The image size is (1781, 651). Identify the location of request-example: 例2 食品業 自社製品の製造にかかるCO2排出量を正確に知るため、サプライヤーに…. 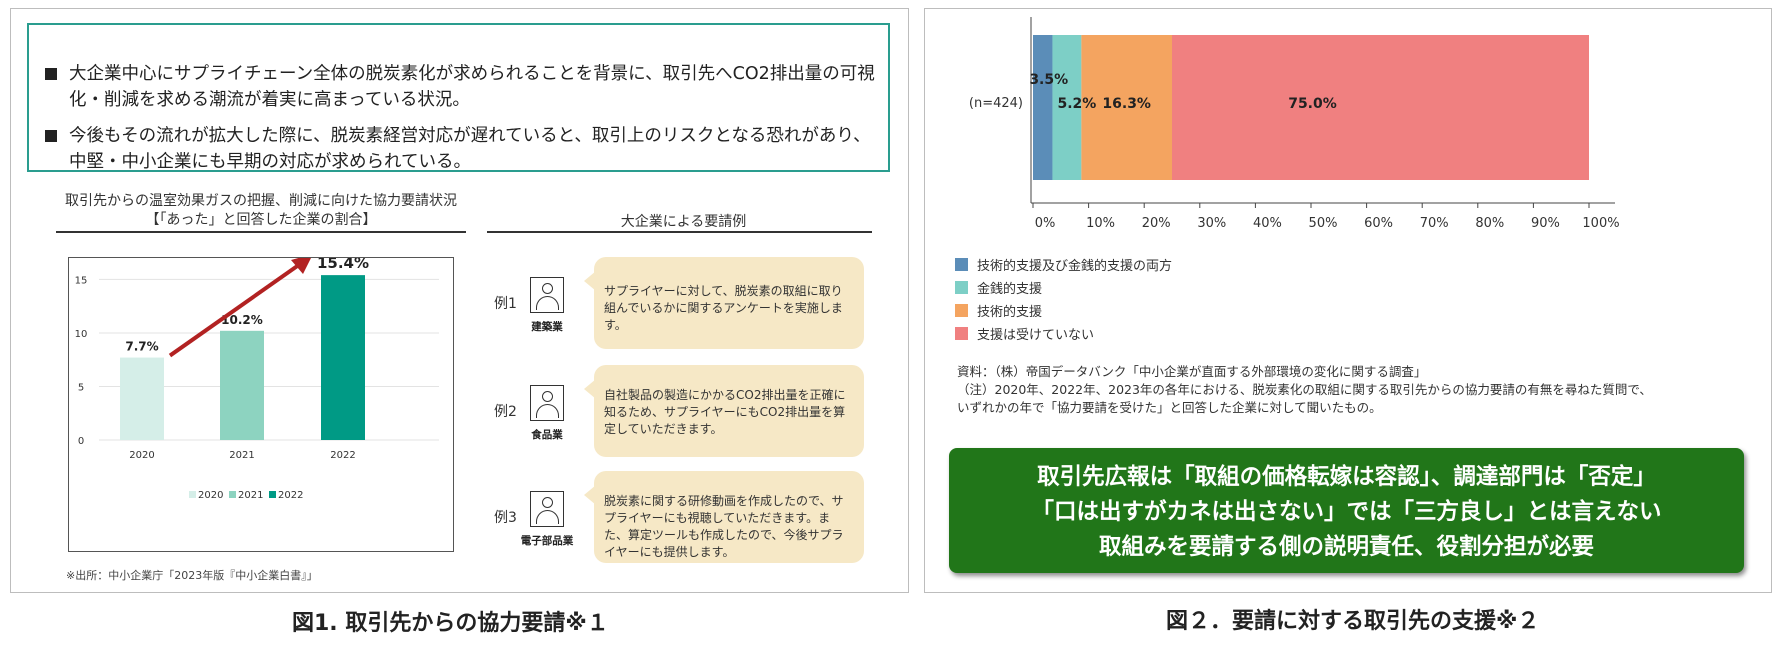
(681, 411).